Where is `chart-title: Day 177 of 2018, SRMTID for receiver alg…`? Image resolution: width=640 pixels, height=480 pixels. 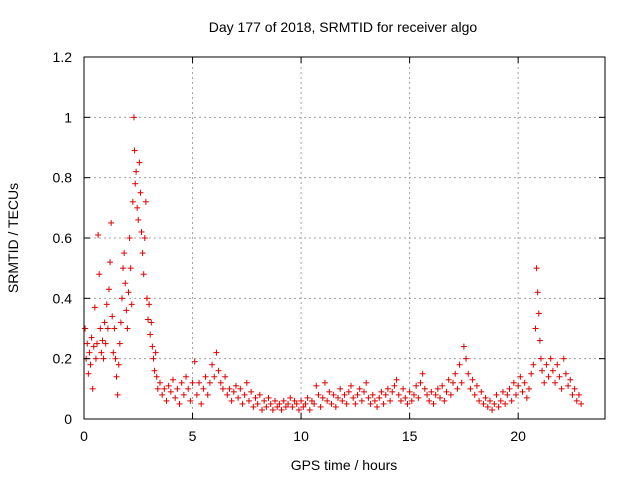 chart-title: Day 177 of 2018, SRMTID for receiver alg… is located at coordinates (343, 27).